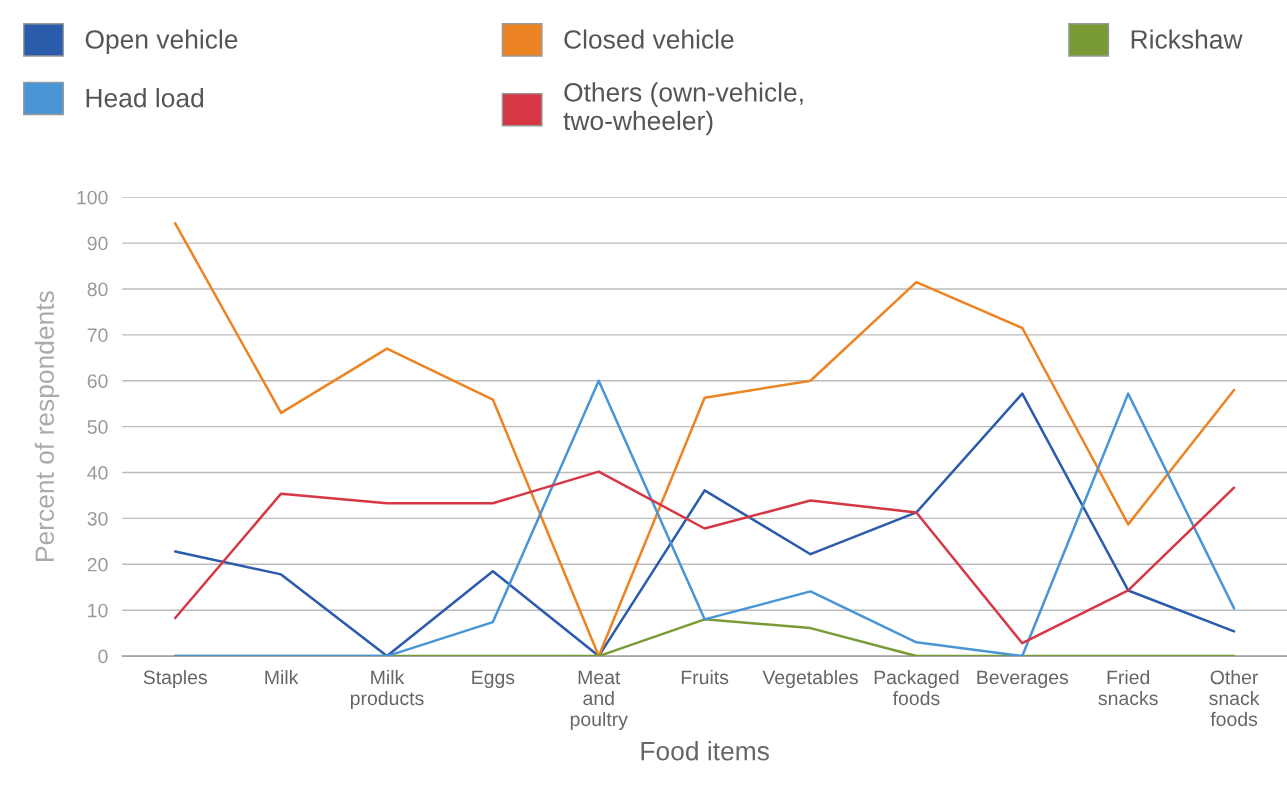  I want to click on x-axis-title: Food items, so click(705, 751).